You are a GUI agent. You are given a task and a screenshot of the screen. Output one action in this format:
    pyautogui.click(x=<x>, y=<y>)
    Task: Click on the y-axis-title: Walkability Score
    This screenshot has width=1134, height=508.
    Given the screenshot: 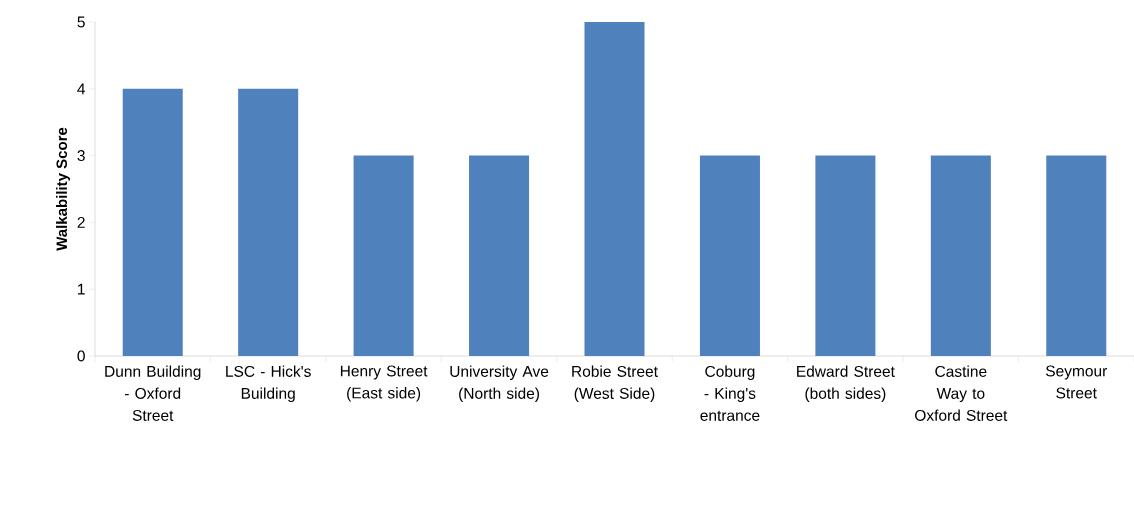 What is the action you would take?
    pyautogui.click(x=63, y=189)
    